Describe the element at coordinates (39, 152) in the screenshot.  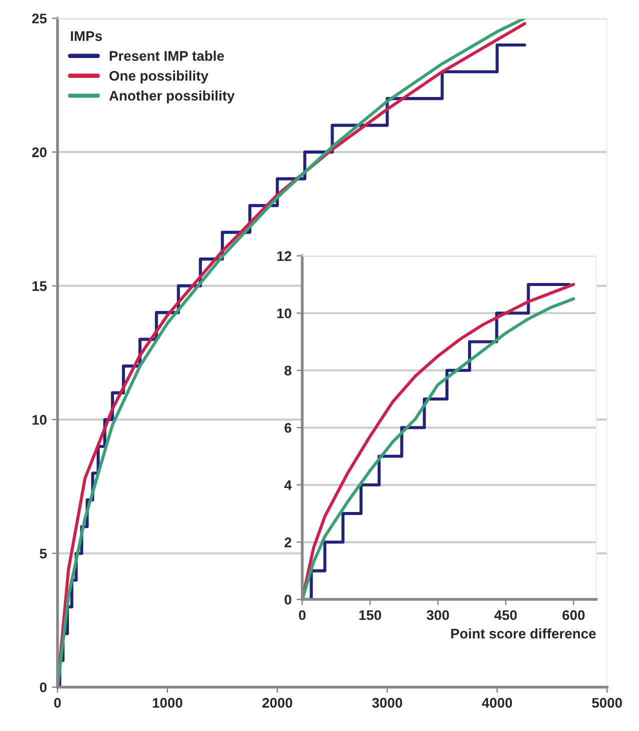
I see `y-tick-label: 20` at that location.